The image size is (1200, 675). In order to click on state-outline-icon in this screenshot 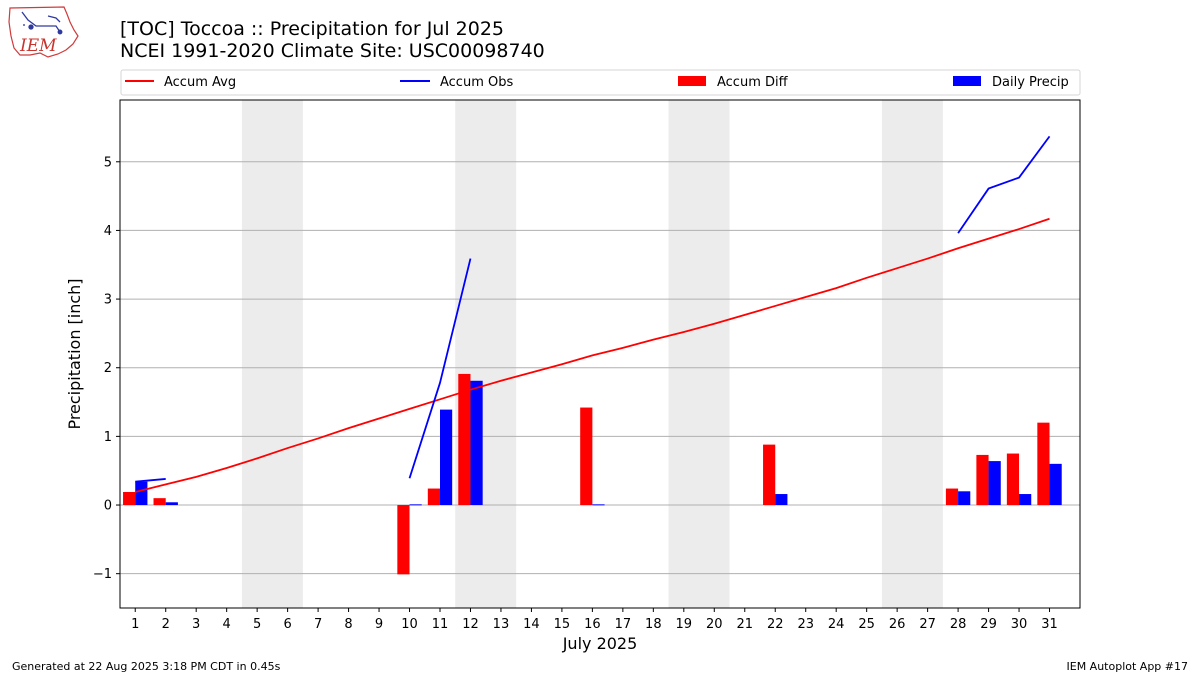, I will do `click(43, 32)`.